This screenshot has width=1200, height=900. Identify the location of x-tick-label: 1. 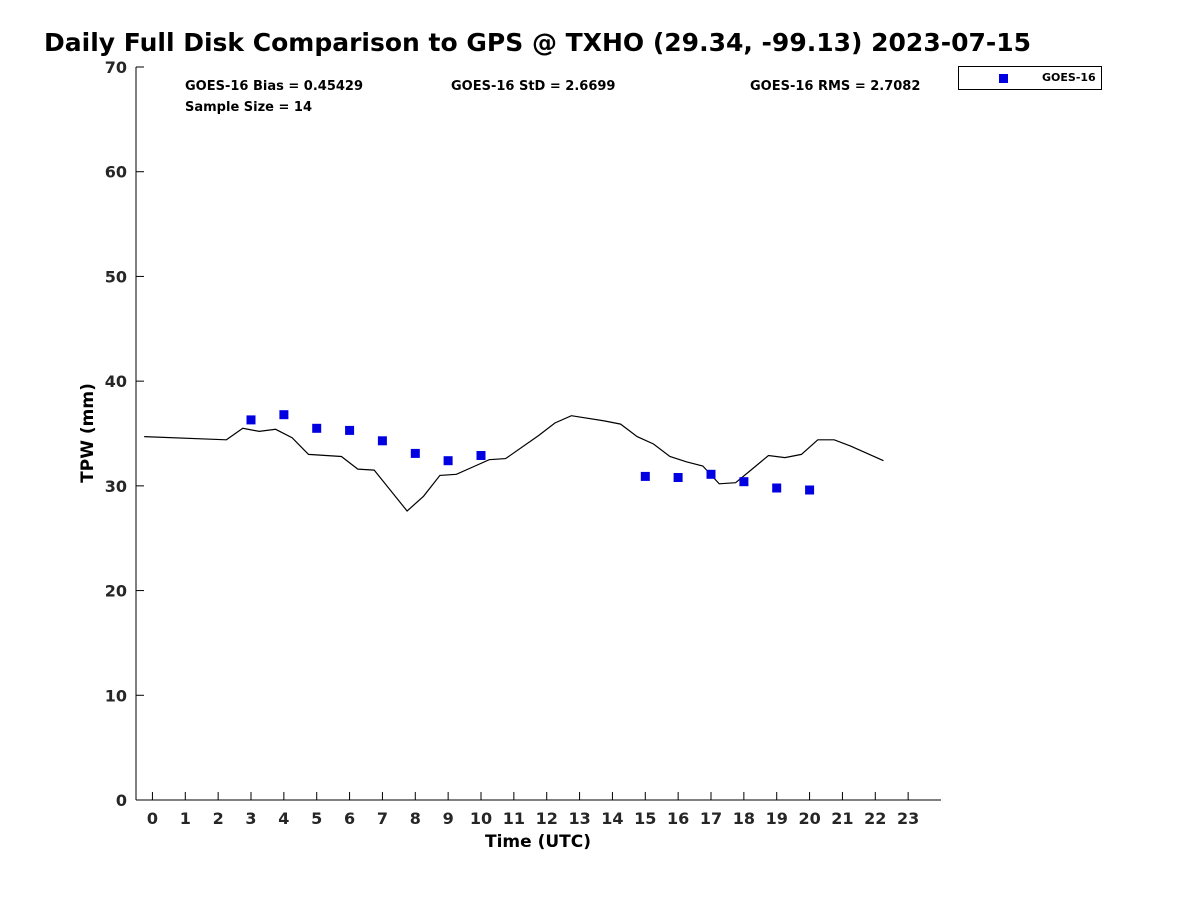
(185, 818).